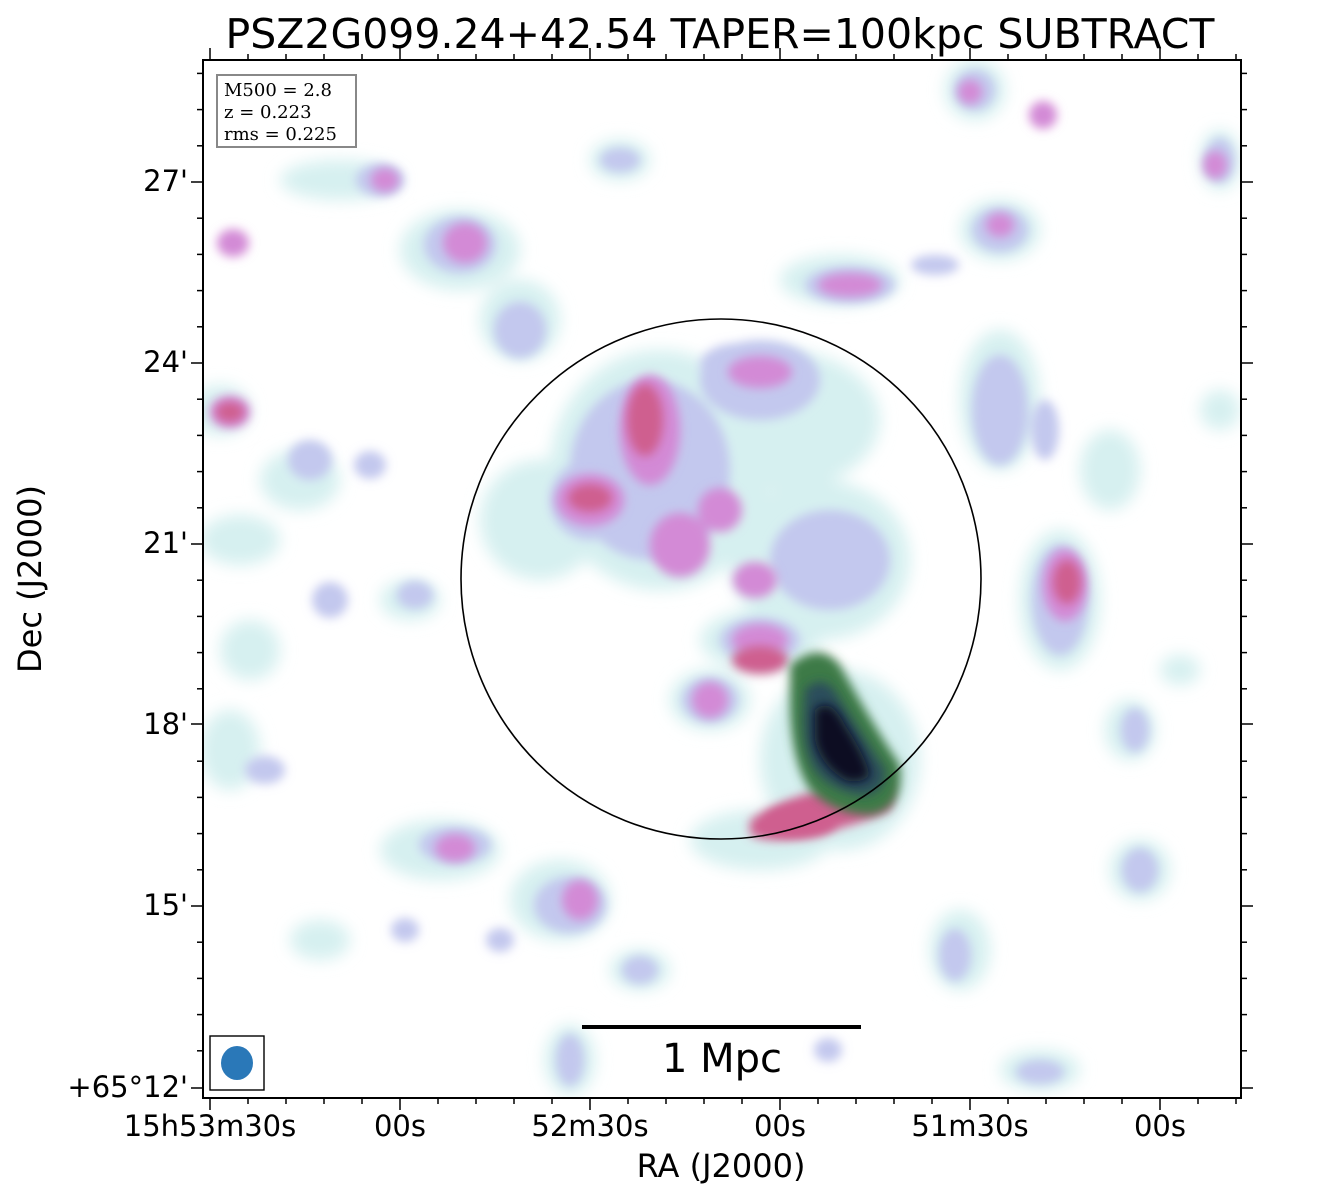 This screenshot has width=1321, height=1200. Describe the element at coordinates (590, 1126) in the screenshot. I see `x-tick-label: 52m30s` at that location.